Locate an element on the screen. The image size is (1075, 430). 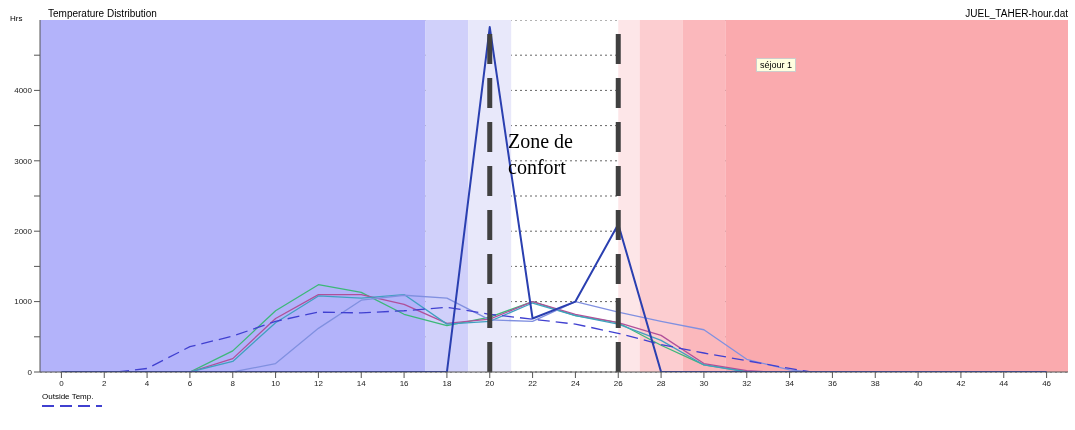
x-tick-label: 46 is located at coordinates (1047, 383).